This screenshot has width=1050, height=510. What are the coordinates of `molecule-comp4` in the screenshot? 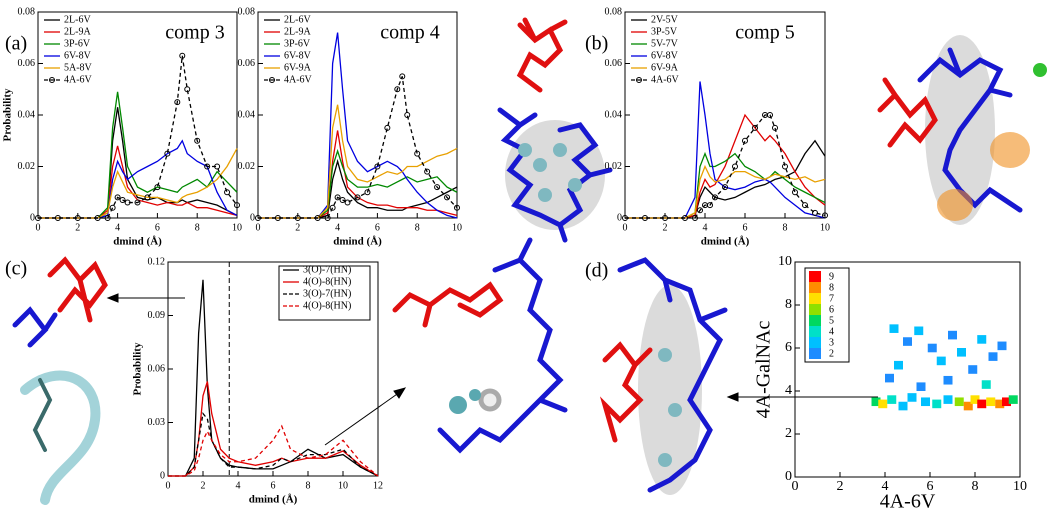 It's located at (555, 130).